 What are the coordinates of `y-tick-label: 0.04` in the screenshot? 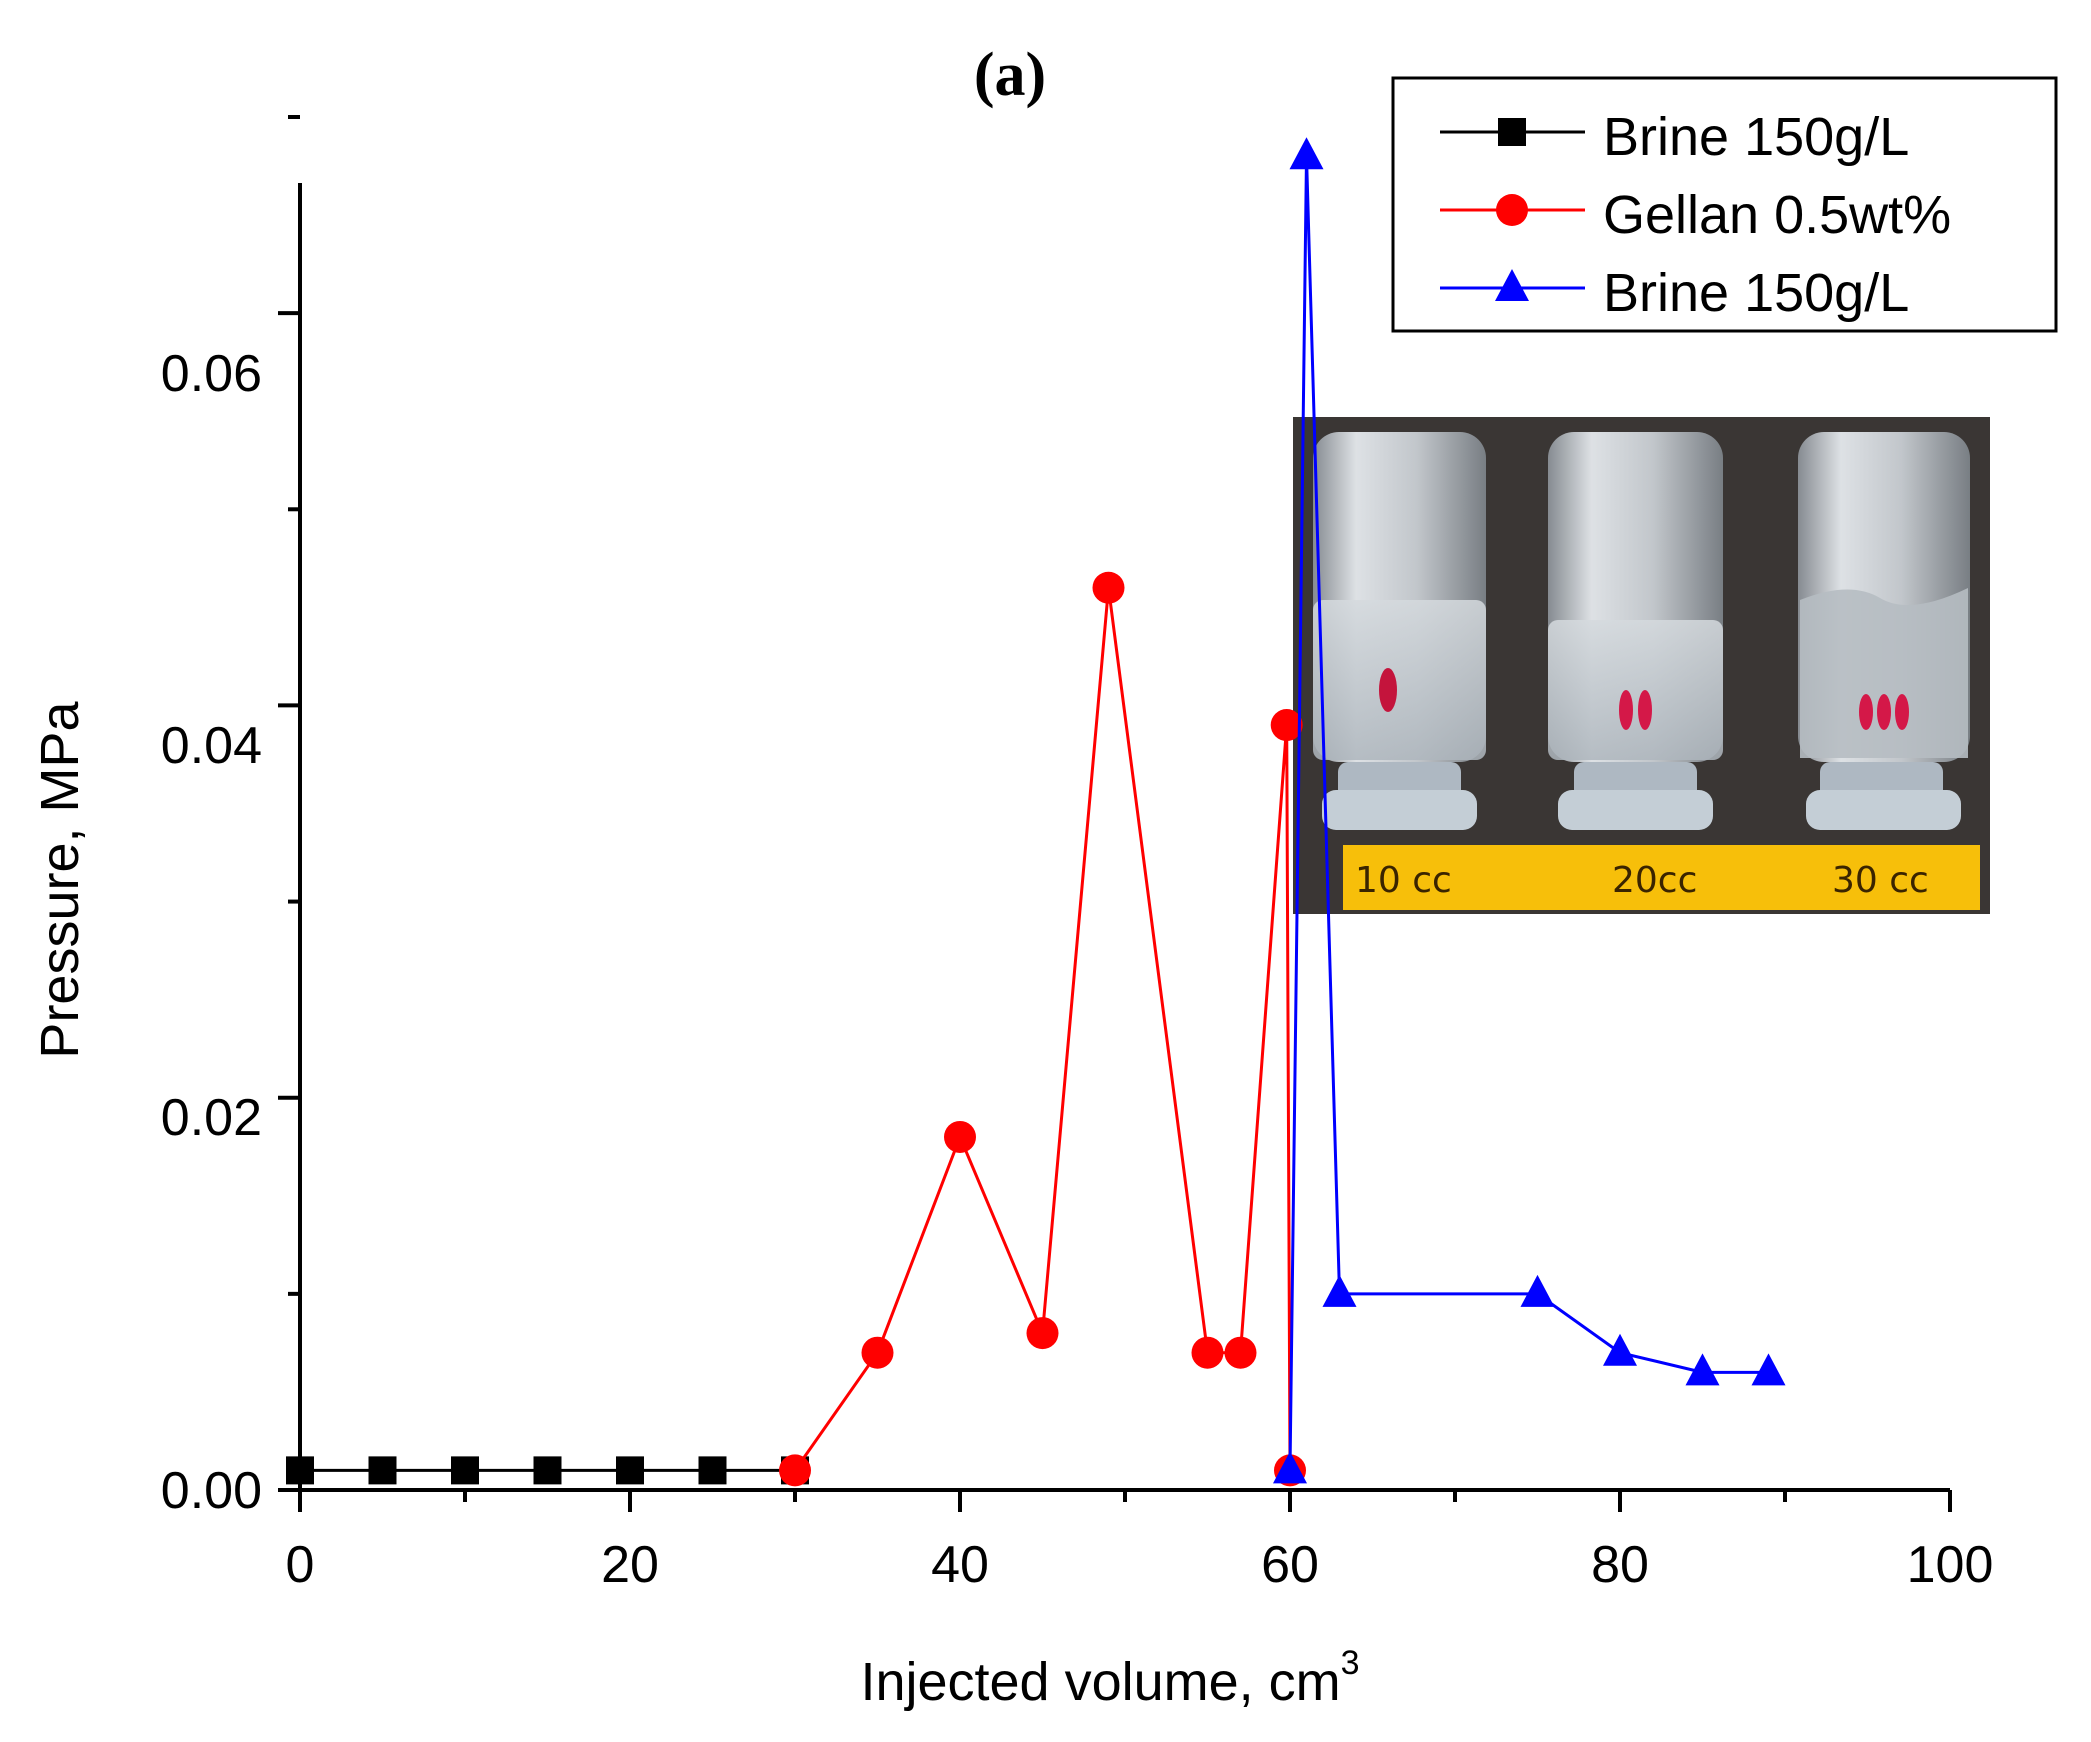 It's located at (211, 746).